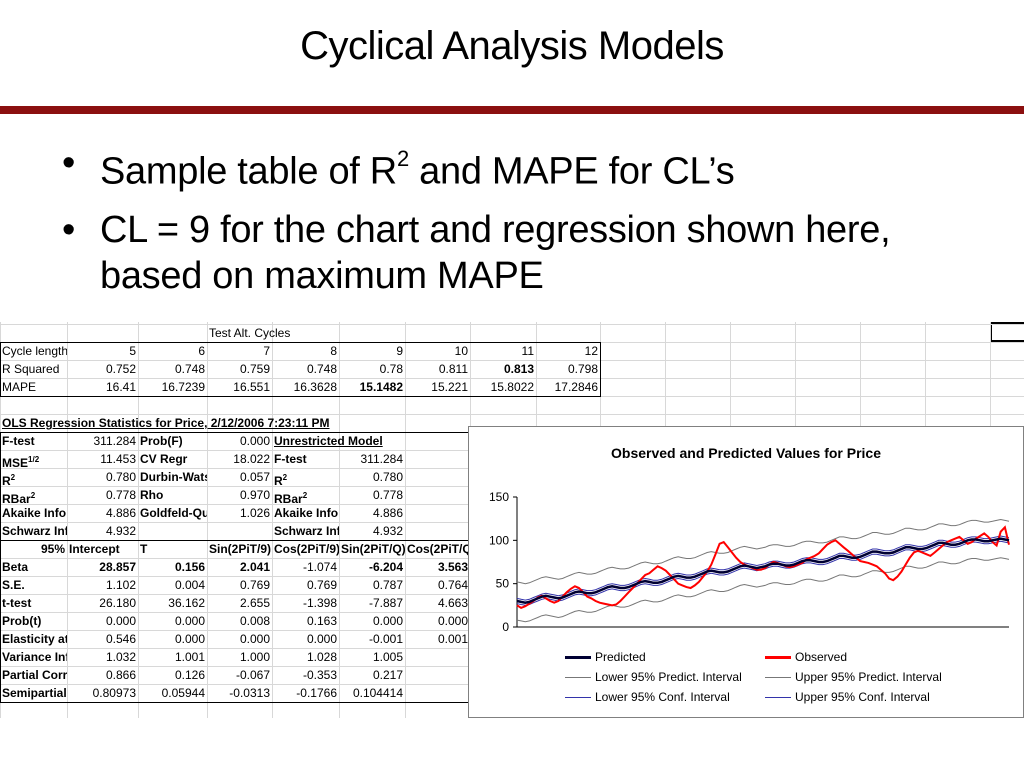 The height and width of the screenshot is (768, 1024). I want to click on cycles-header: Test Alt. Cycles, so click(250, 333).